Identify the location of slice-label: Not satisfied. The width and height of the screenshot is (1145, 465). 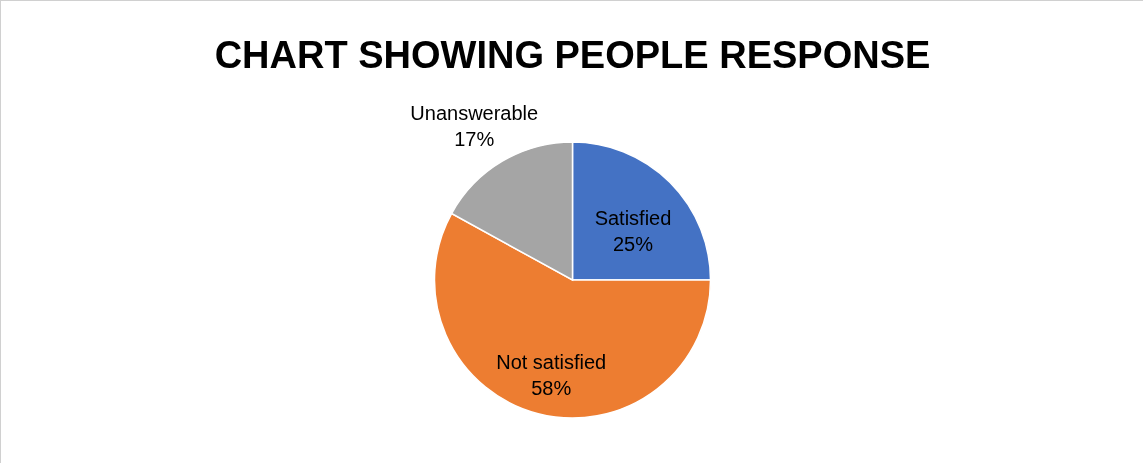
(551, 361).